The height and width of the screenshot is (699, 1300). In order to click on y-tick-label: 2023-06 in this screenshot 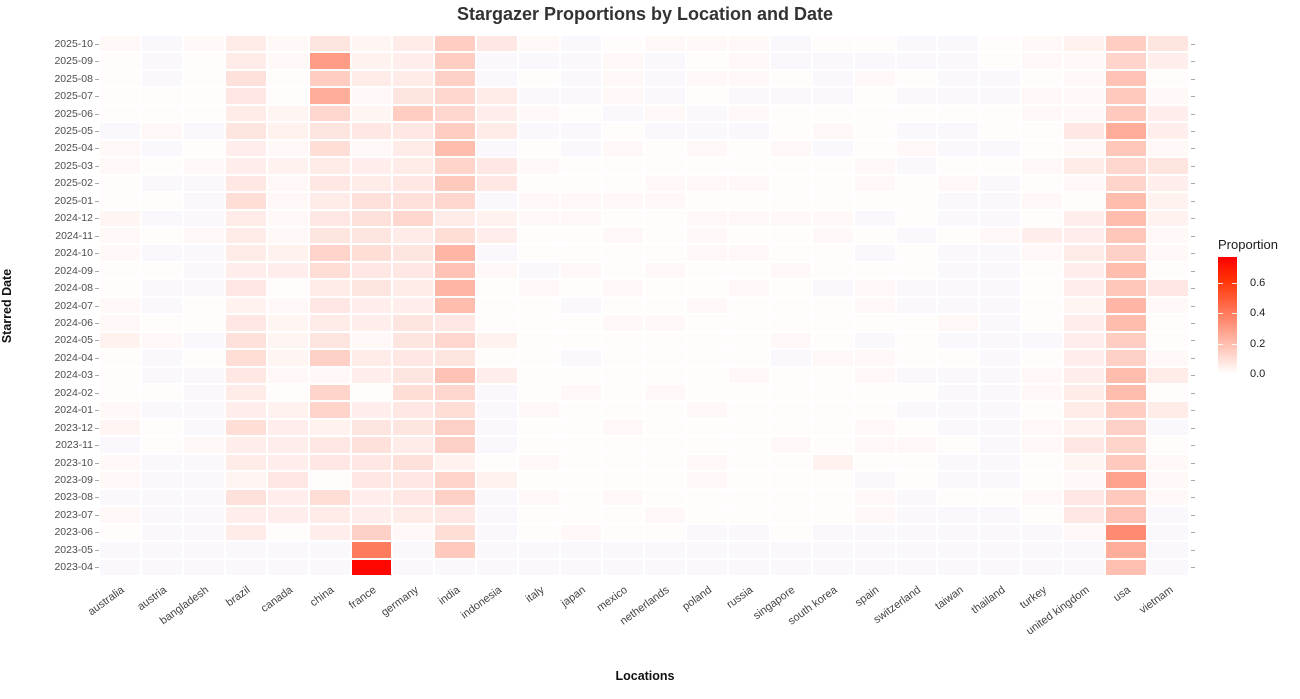, I will do `click(73, 532)`.